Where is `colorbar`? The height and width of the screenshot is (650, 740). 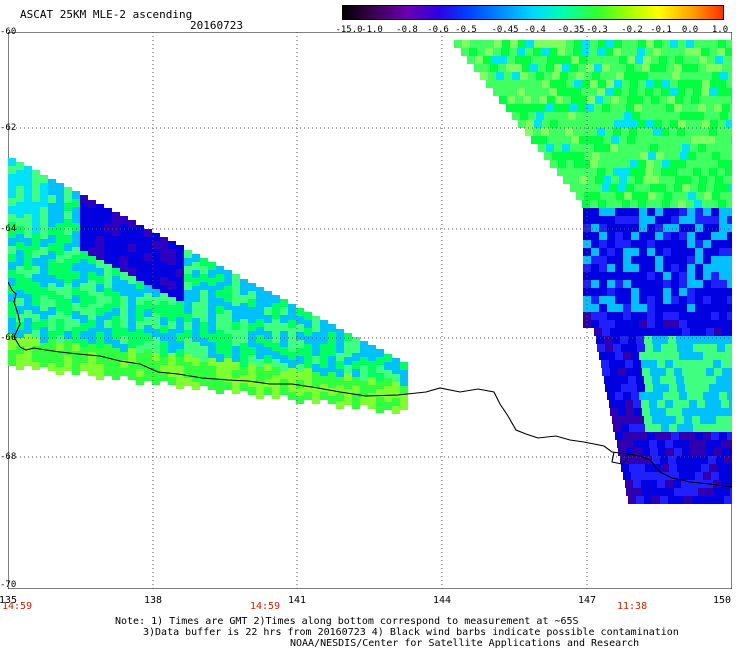
colorbar is located at coordinates (533, 12).